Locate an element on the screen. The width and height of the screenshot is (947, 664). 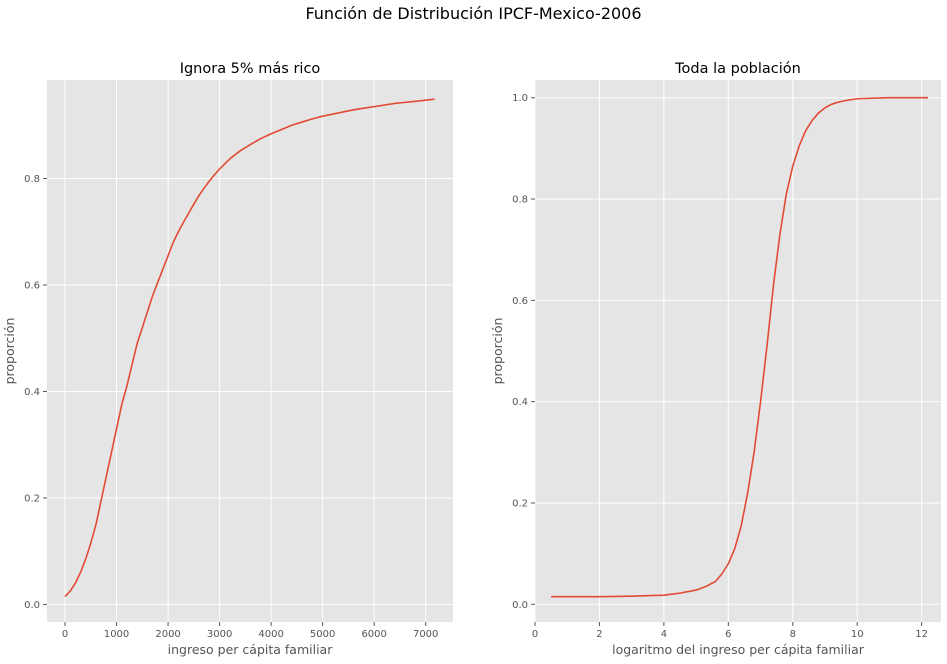
right-y-axis-label: proporción is located at coordinates (497, 351).